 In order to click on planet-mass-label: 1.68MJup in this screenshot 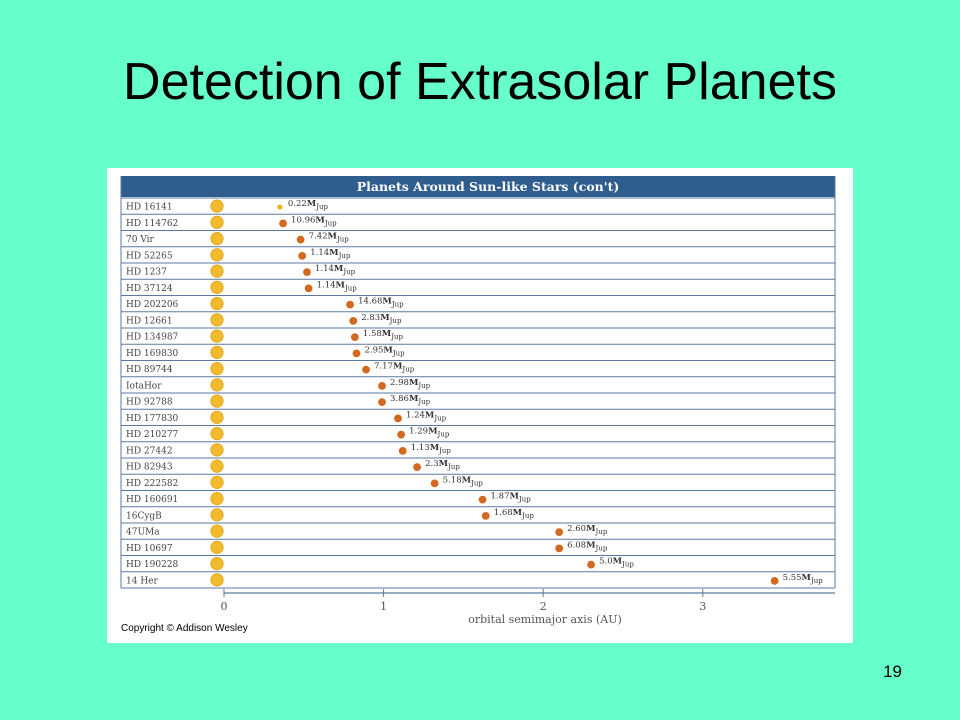, I will do `click(514, 514)`.